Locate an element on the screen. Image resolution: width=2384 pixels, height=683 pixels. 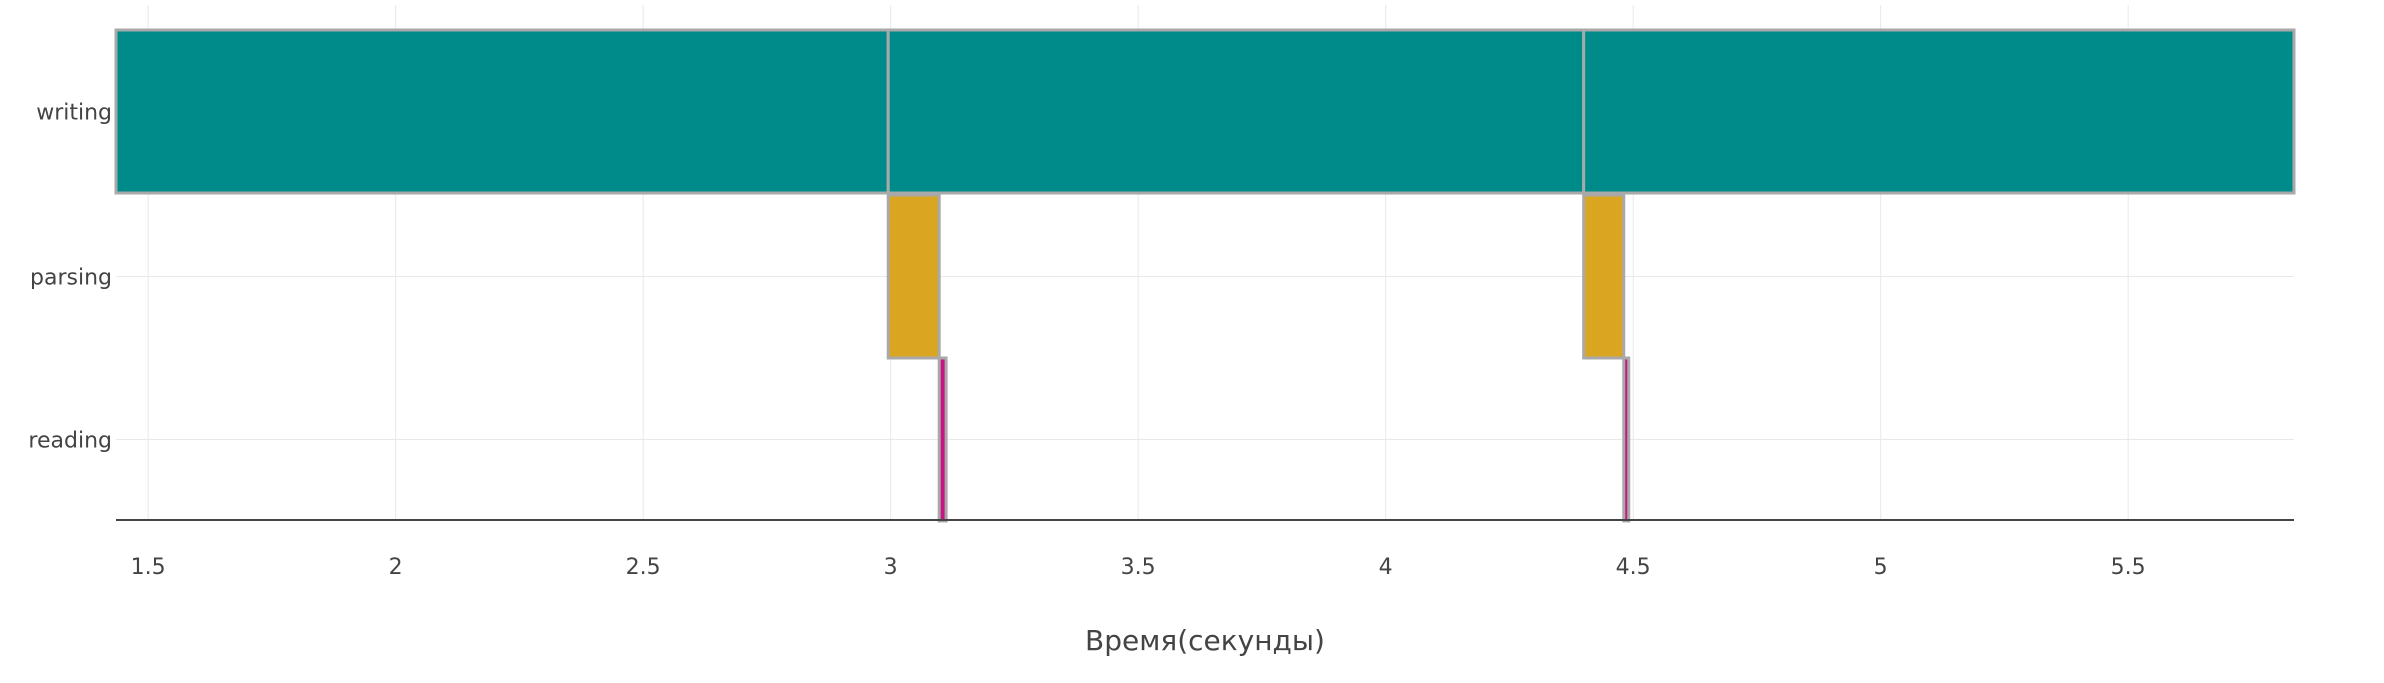
y-category-label-writing: writing is located at coordinates (74, 113).